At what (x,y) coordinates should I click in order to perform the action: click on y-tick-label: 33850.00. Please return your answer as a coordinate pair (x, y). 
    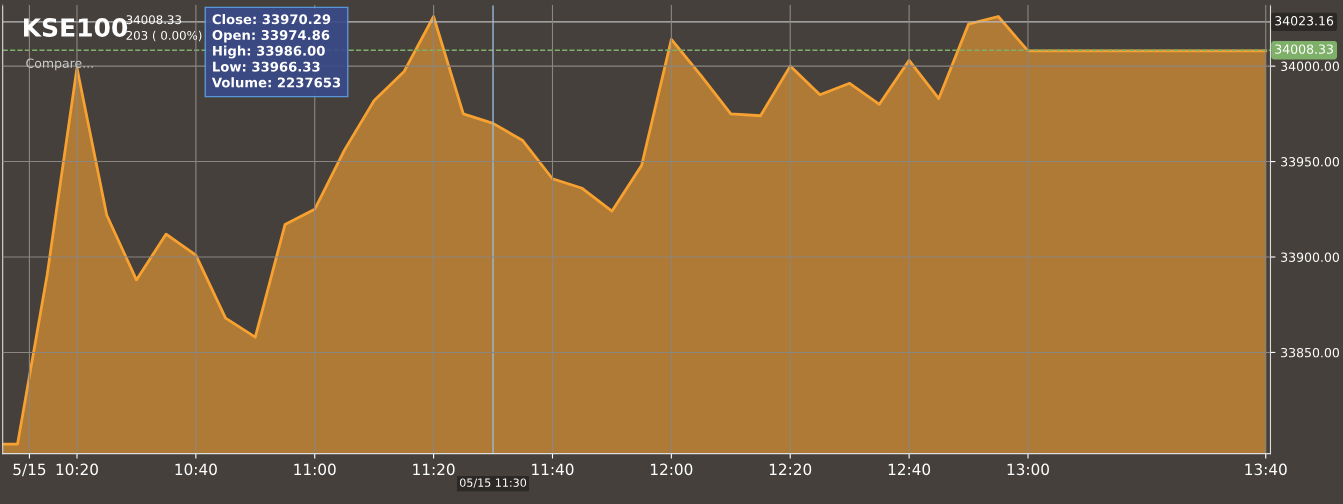
    Looking at the image, I should click on (1310, 352).